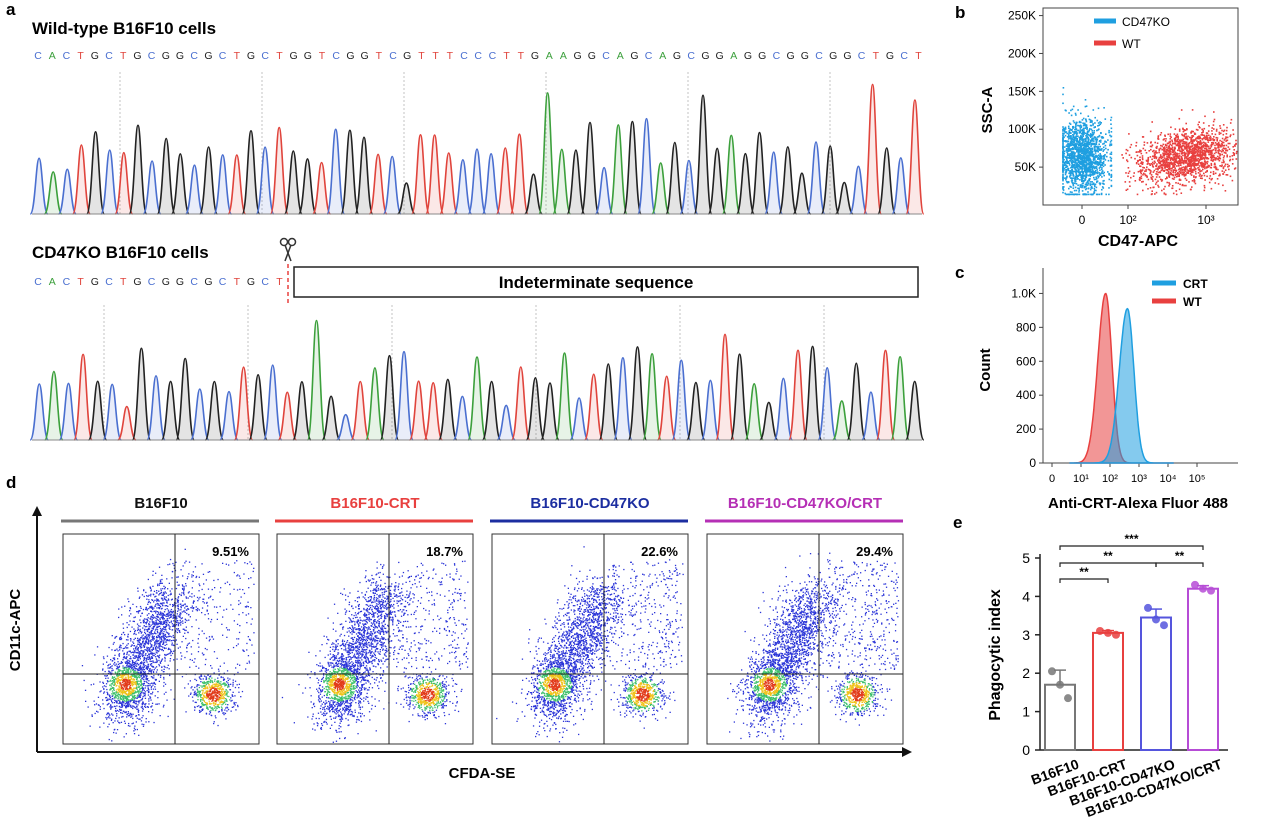  Describe the element at coordinates (1140, 106) in the screenshot. I see `b-plot-frame` at that location.